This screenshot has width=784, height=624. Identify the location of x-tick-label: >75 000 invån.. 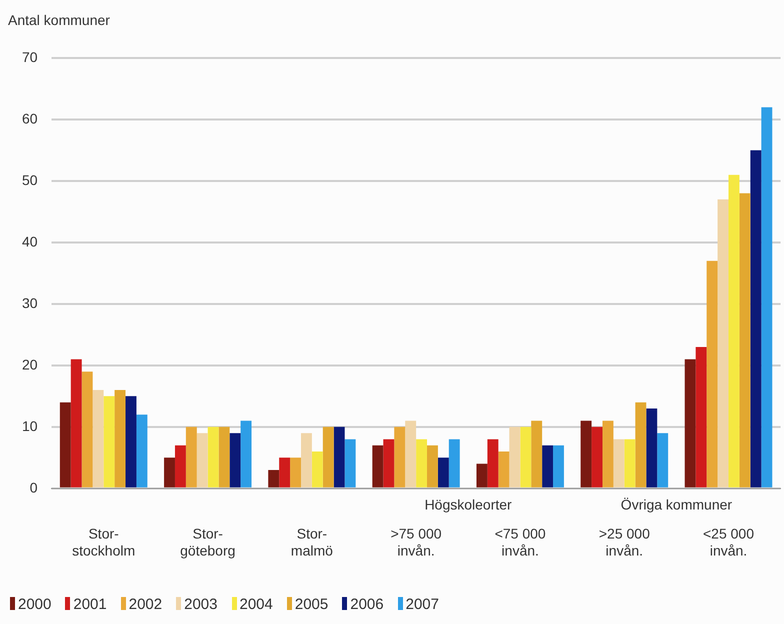
(416, 542).